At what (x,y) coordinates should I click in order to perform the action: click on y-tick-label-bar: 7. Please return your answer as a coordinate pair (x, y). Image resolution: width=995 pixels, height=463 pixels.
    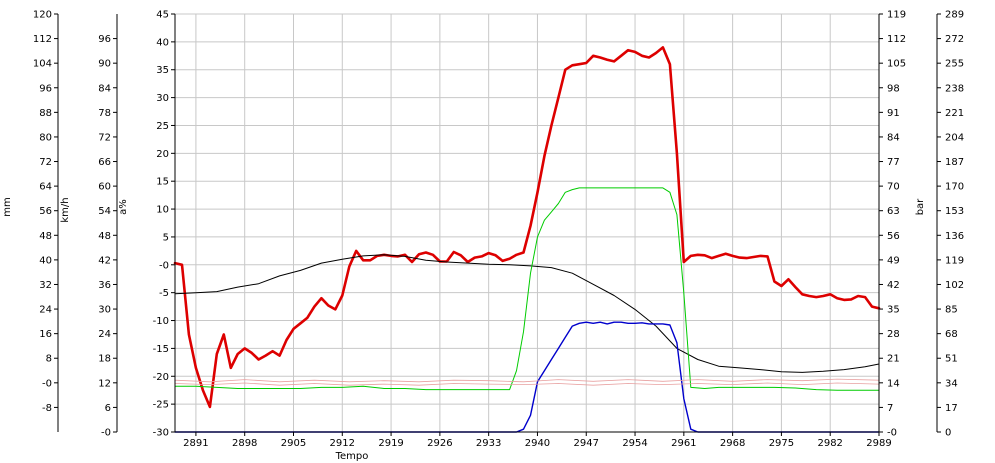
    Looking at the image, I should click on (890, 408).